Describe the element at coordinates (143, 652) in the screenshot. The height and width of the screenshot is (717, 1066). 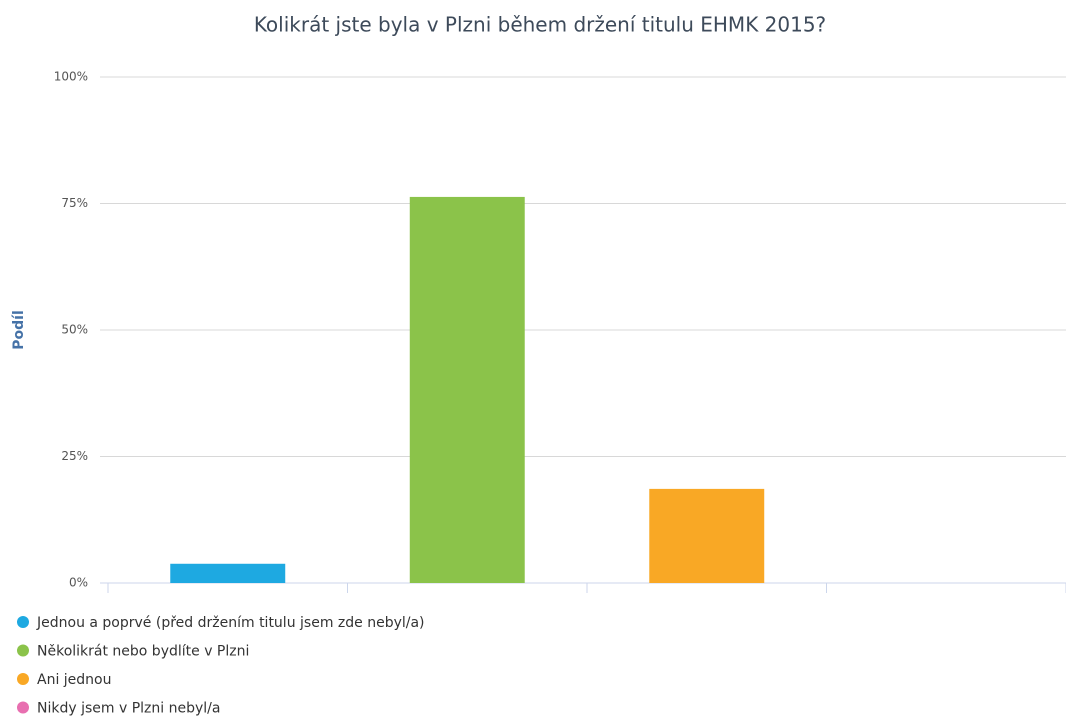
I see `legend-label: Několikrát nebo bydlíte v Plzni` at that location.